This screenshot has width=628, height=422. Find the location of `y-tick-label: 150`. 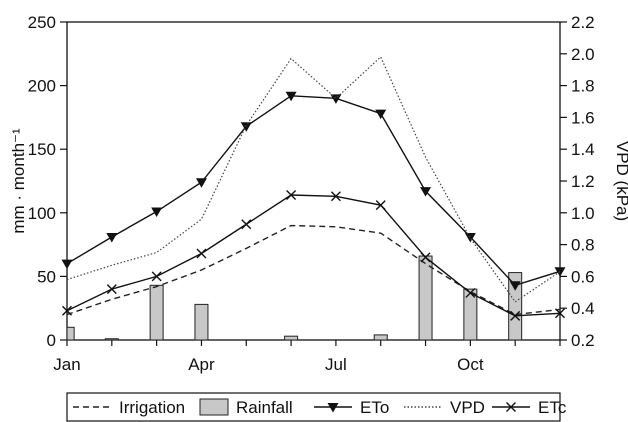

y-tick-label: 150 is located at coordinates (42, 149).